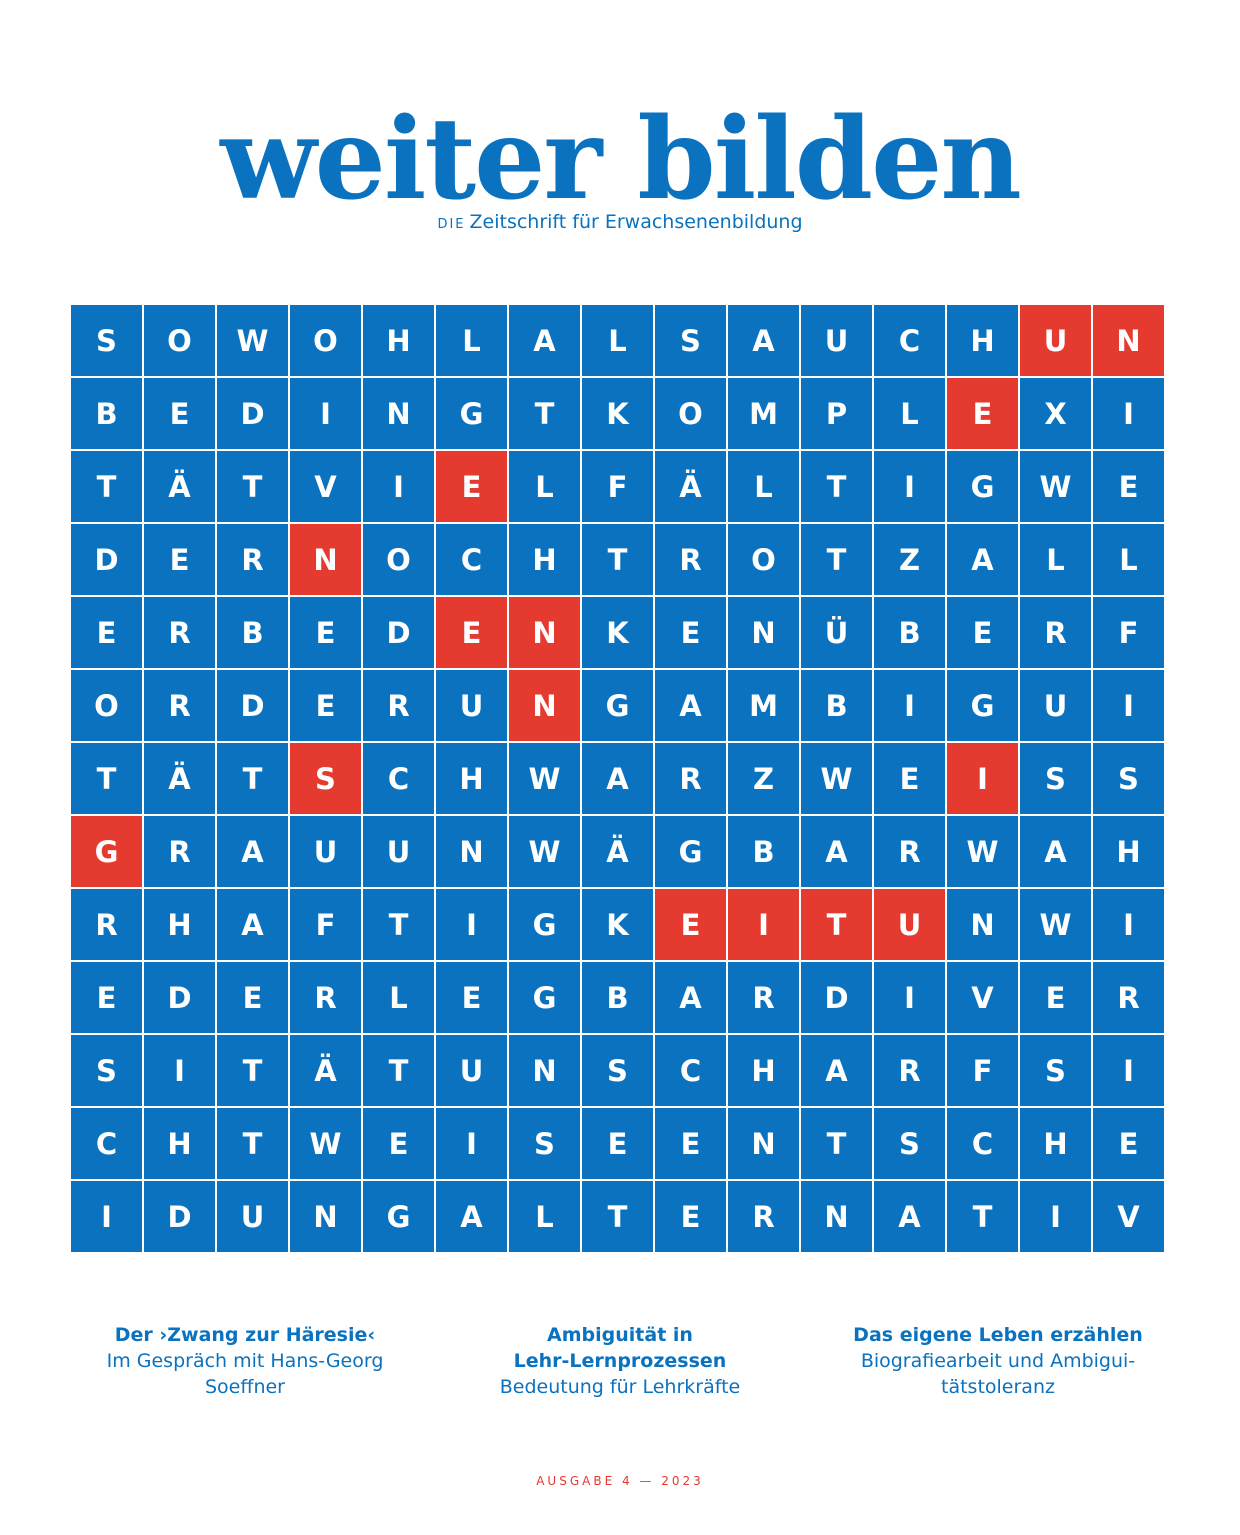 This screenshot has height=1535, width=1240. What do you see at coordinates (621, 159) in the screenshot?
I see `masthead-title: weiter bilden` at bounding box center [621, 159].